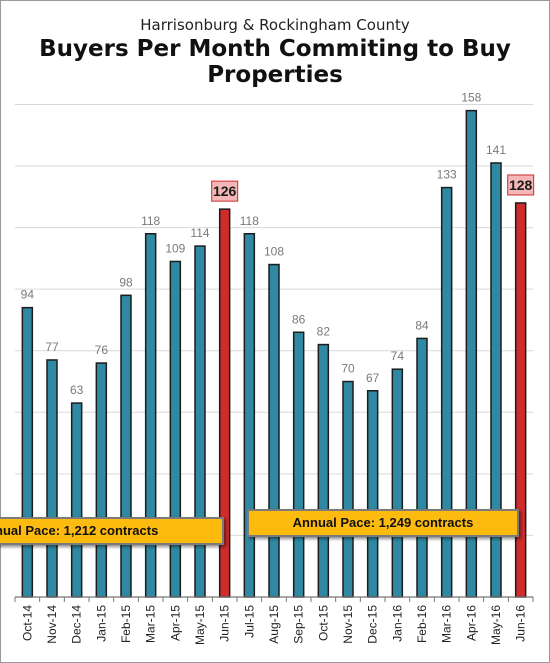 The width and height of the screenshot is (550, 663). What do you see at coordinates (422, 325) in the screenshot?
I see `data-label-feb-16: 84` at bounding box center [422, 325].